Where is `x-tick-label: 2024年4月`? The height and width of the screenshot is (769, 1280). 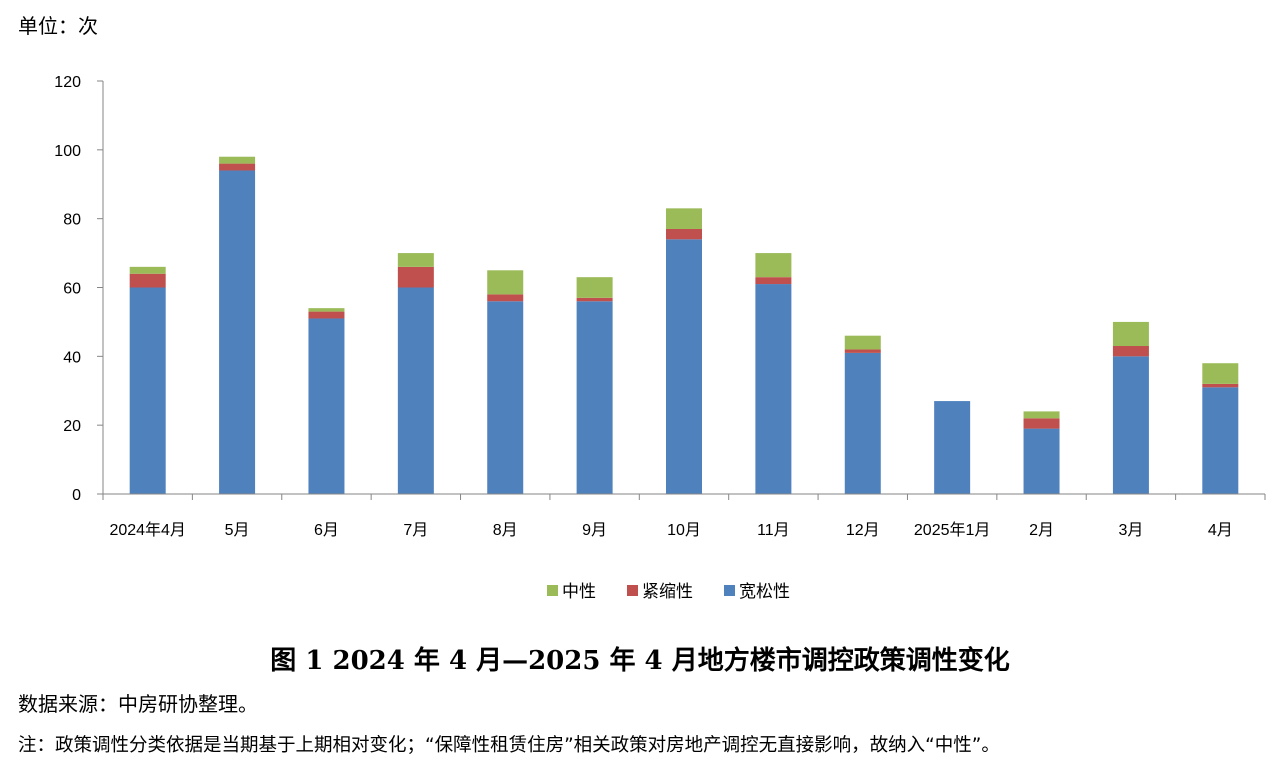
x-tick-label: 2024年4月 is located at coordinates (147, 530).